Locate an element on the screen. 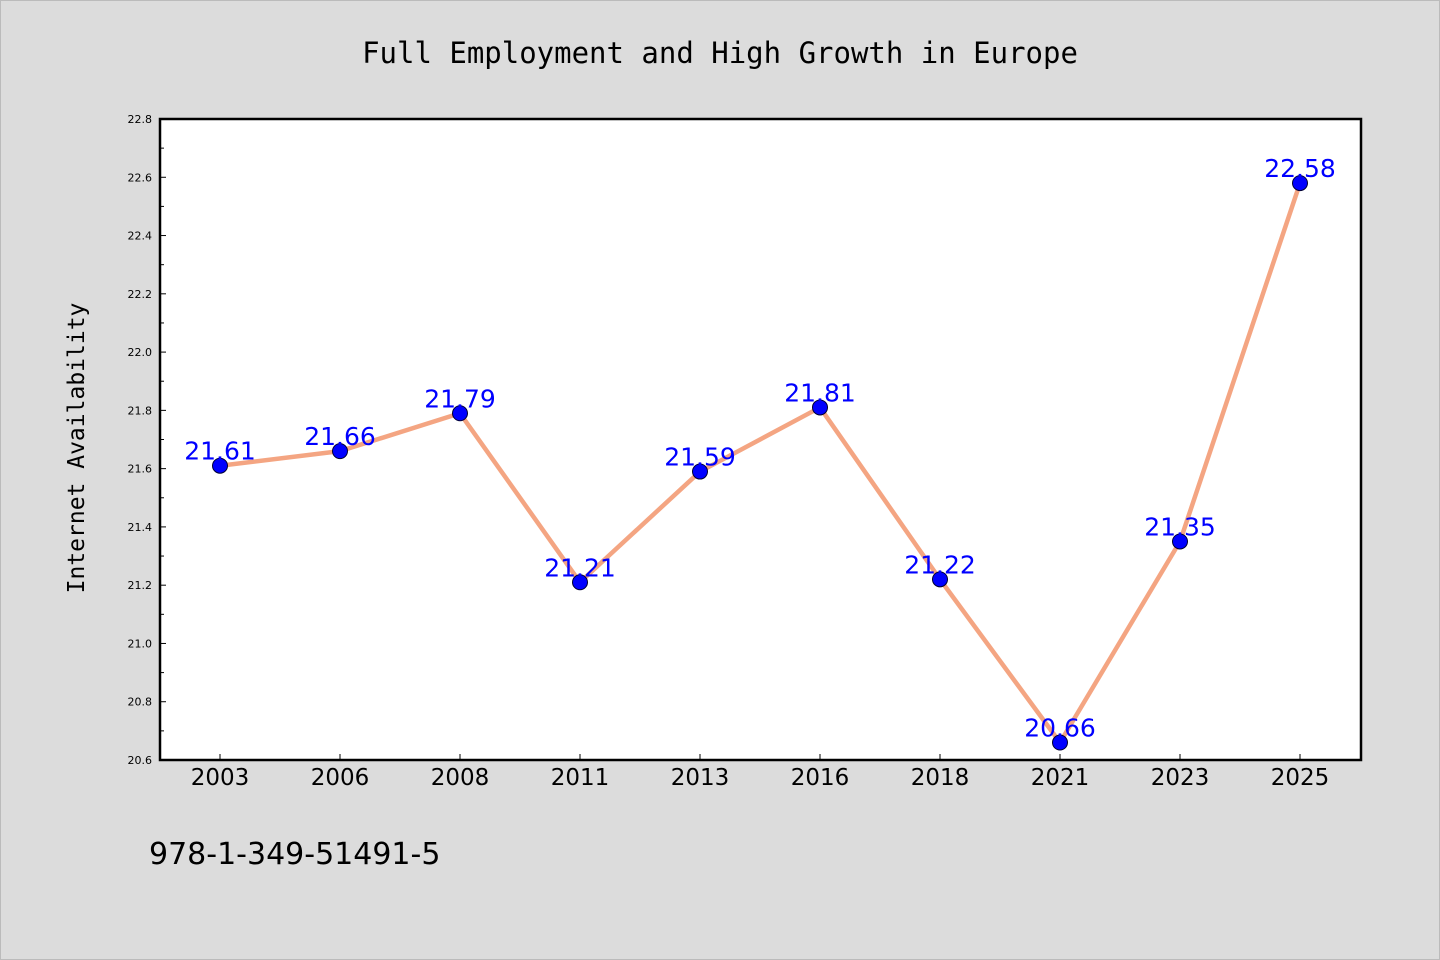 This screenshot has height=960, width=1440. y-tick-label: 21.4 is located at coordinates (140, 527).